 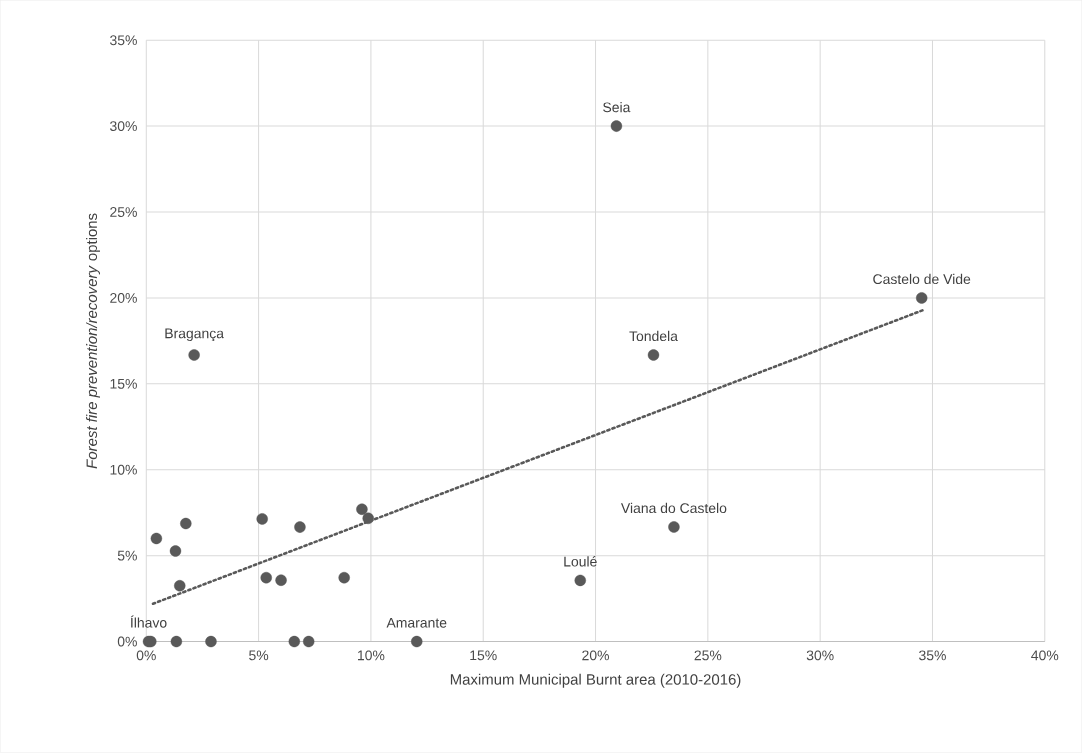 What do you see at coordinates (93, 341) in the screenshot?
I see `y-axis-title: Forest fire prevention/recovery options` at bounding box center [93, 341].